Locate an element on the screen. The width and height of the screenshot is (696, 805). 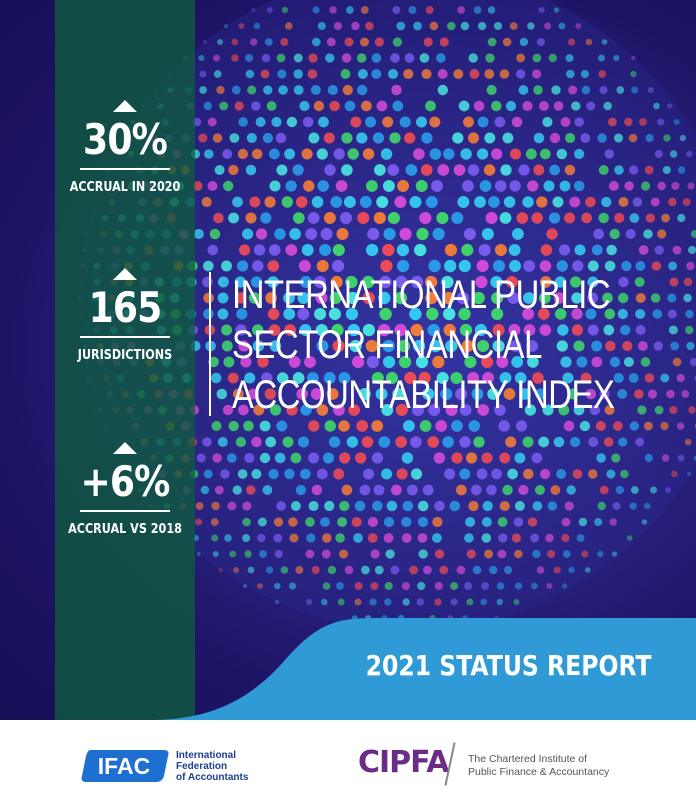
ifac-logo-text: IFAC is located at coordinates (124, 766).